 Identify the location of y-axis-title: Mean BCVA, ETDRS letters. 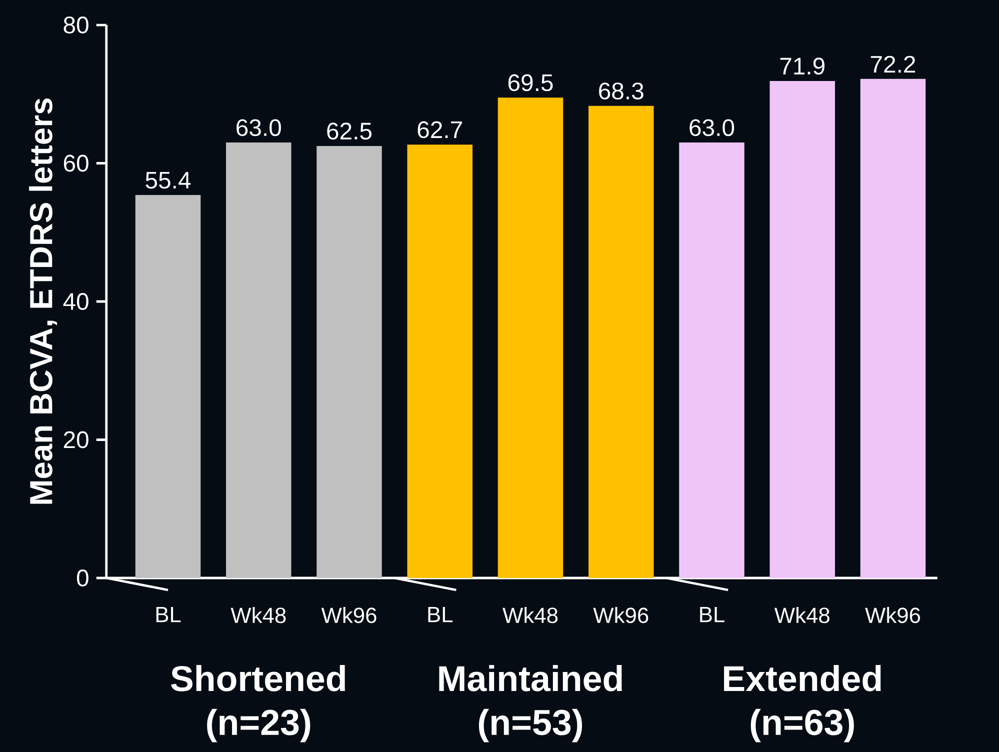
(43, 301).